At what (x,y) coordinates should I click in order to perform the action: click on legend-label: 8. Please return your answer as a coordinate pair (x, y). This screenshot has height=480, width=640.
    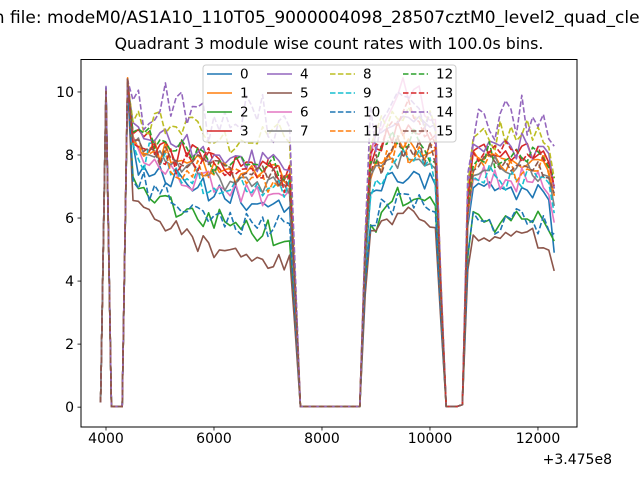
    Looking at the image, I should click on (367, 75).